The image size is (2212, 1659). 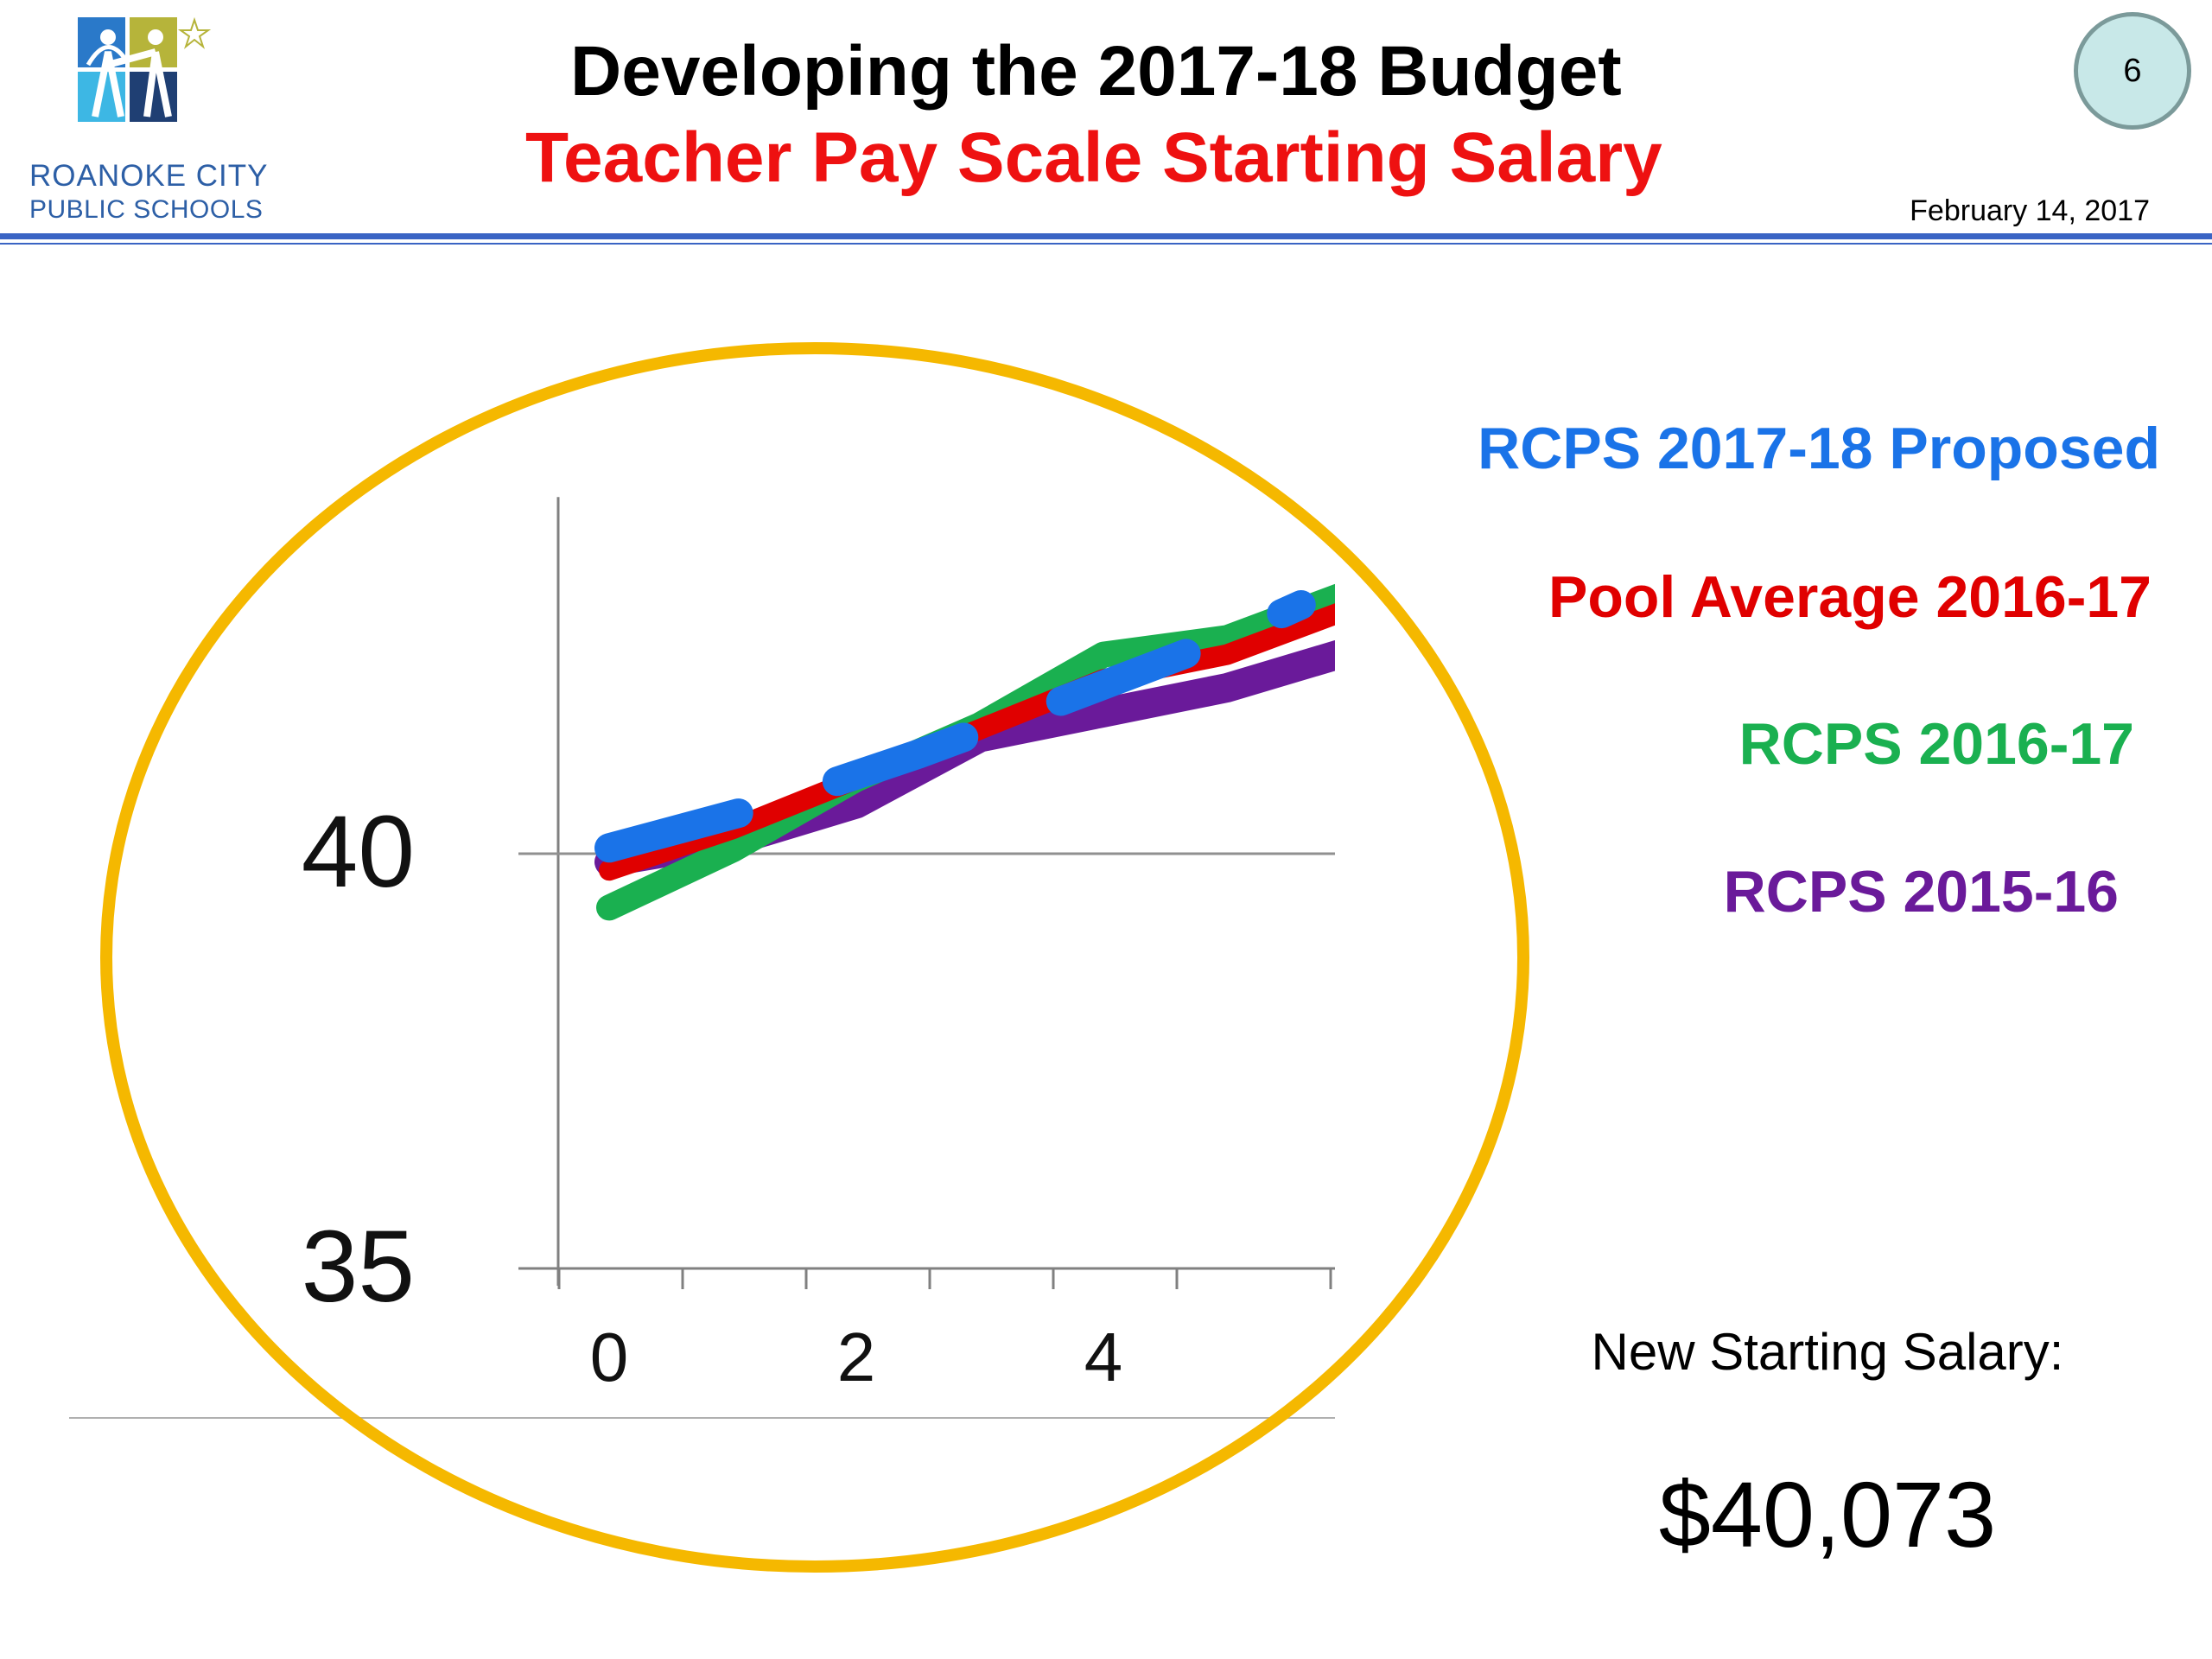 What do you see at coordinates (358, 1267) in the screenshot?
I see `y-tick-label: 35` at bounding box center [358, 1267].